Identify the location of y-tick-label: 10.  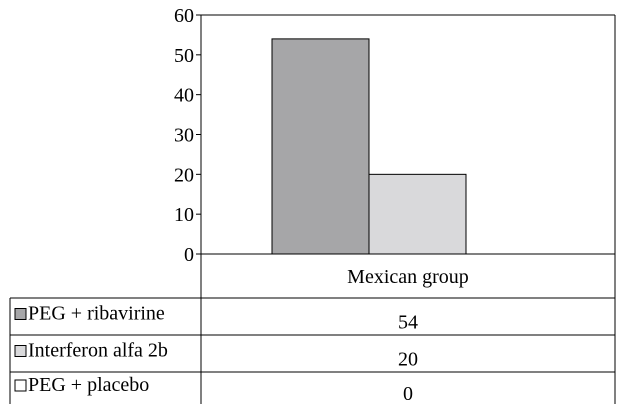
(184, 215).